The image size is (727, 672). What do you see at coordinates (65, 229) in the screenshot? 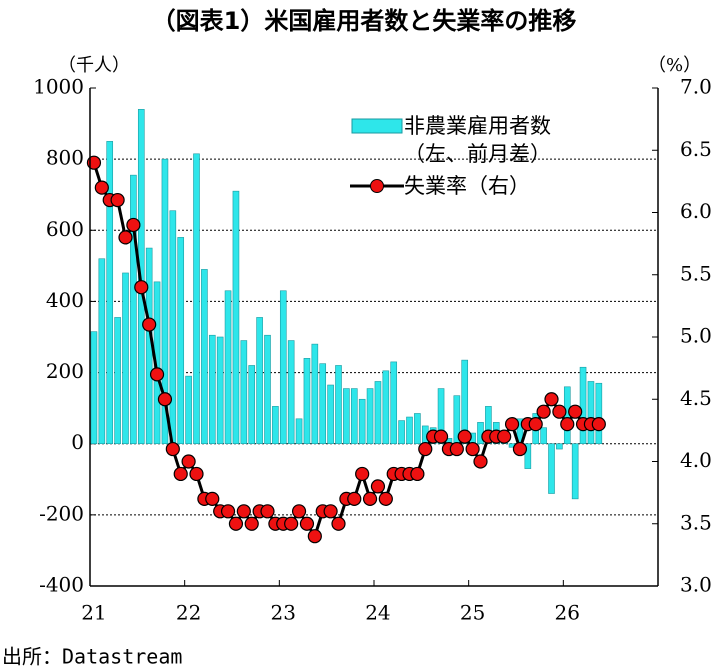
I see `y-tick-label: 600` at bounding box center [65, 229].